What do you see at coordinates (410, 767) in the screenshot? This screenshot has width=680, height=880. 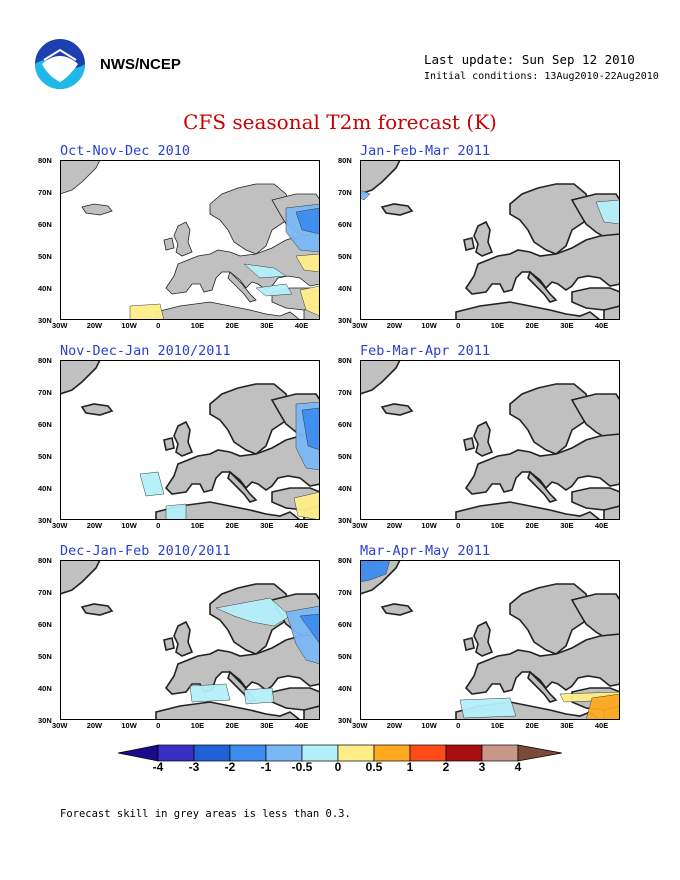 I see `colorbar-tick-label: 1` at bounding box center [410, 767].